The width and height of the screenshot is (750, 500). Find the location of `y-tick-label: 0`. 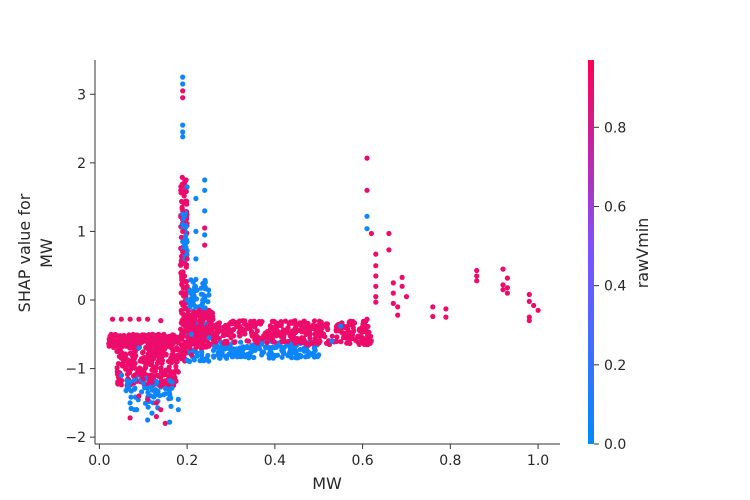

y-tick-label: 0 is located at coordinates (81, 301).